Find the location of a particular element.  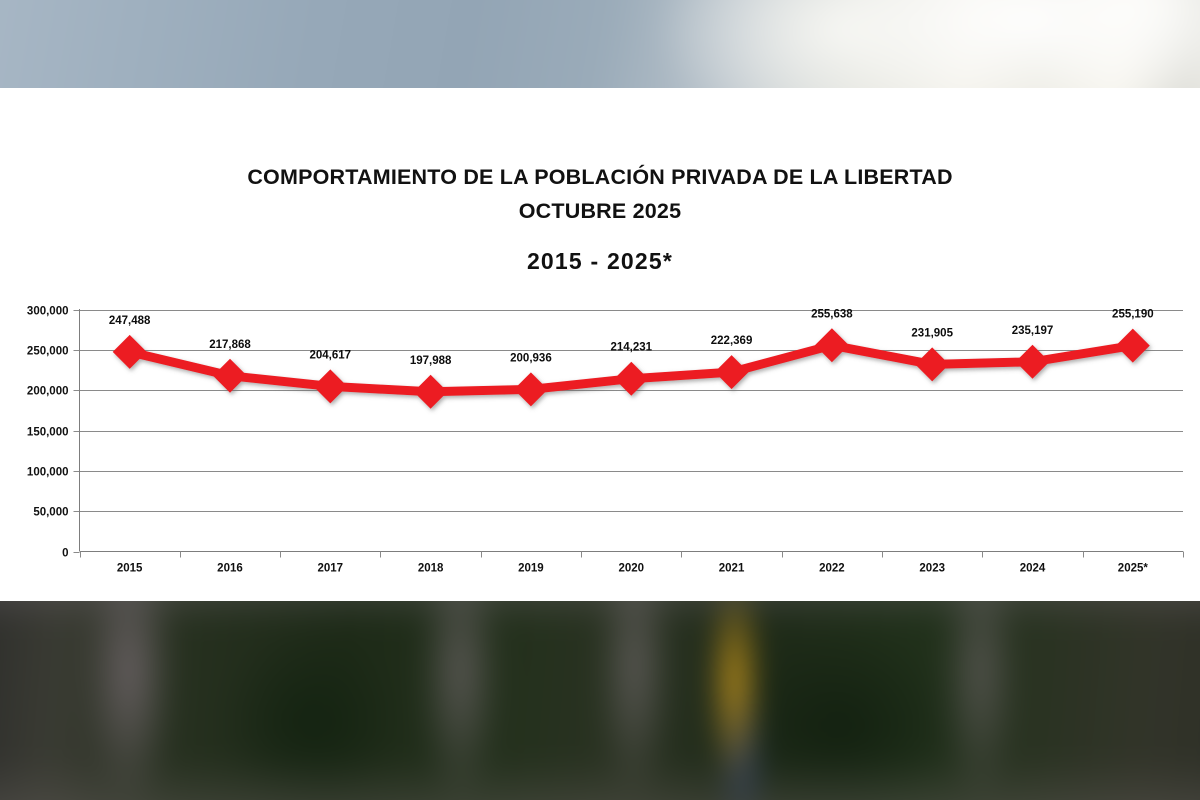

x-axis-tick-label: 2017 is located at coordinates (330, 569).